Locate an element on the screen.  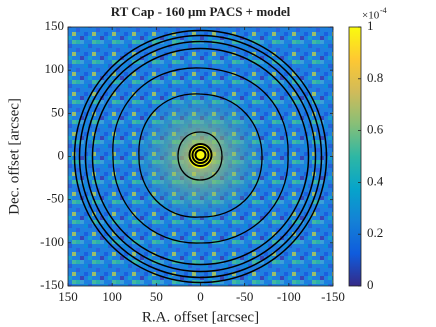
chart-title: RT Cap - 160 μm PACS + model is located at coordinates (201, 11).